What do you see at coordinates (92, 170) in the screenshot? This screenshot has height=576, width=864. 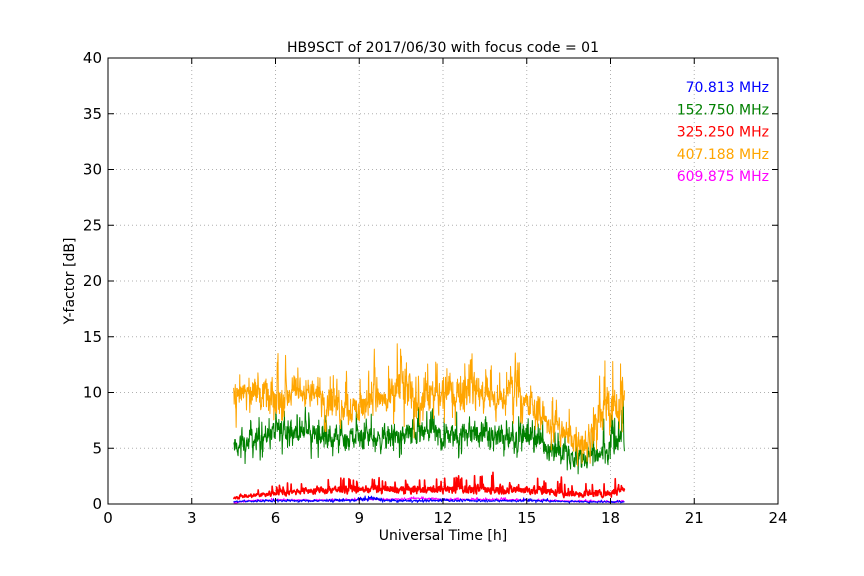 I see `y-tick-label: 30` at bounding box center [92, 170].